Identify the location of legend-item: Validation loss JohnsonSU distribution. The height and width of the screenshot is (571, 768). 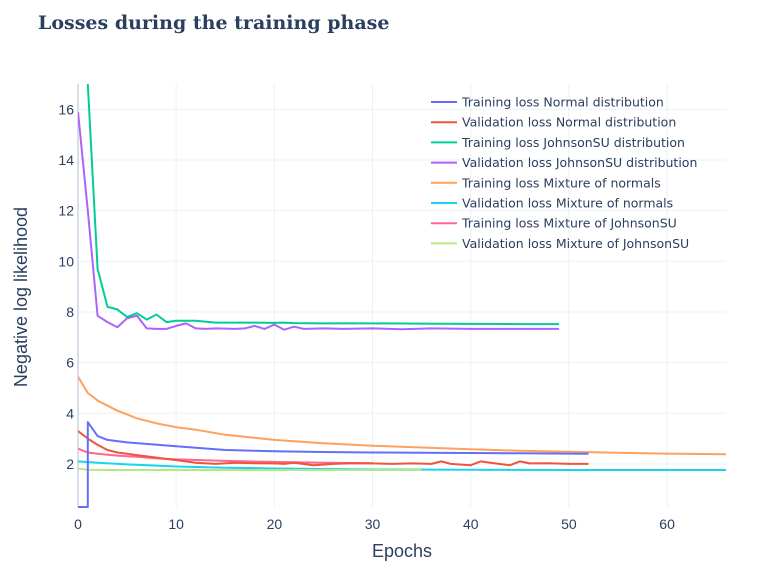
(564, 162).